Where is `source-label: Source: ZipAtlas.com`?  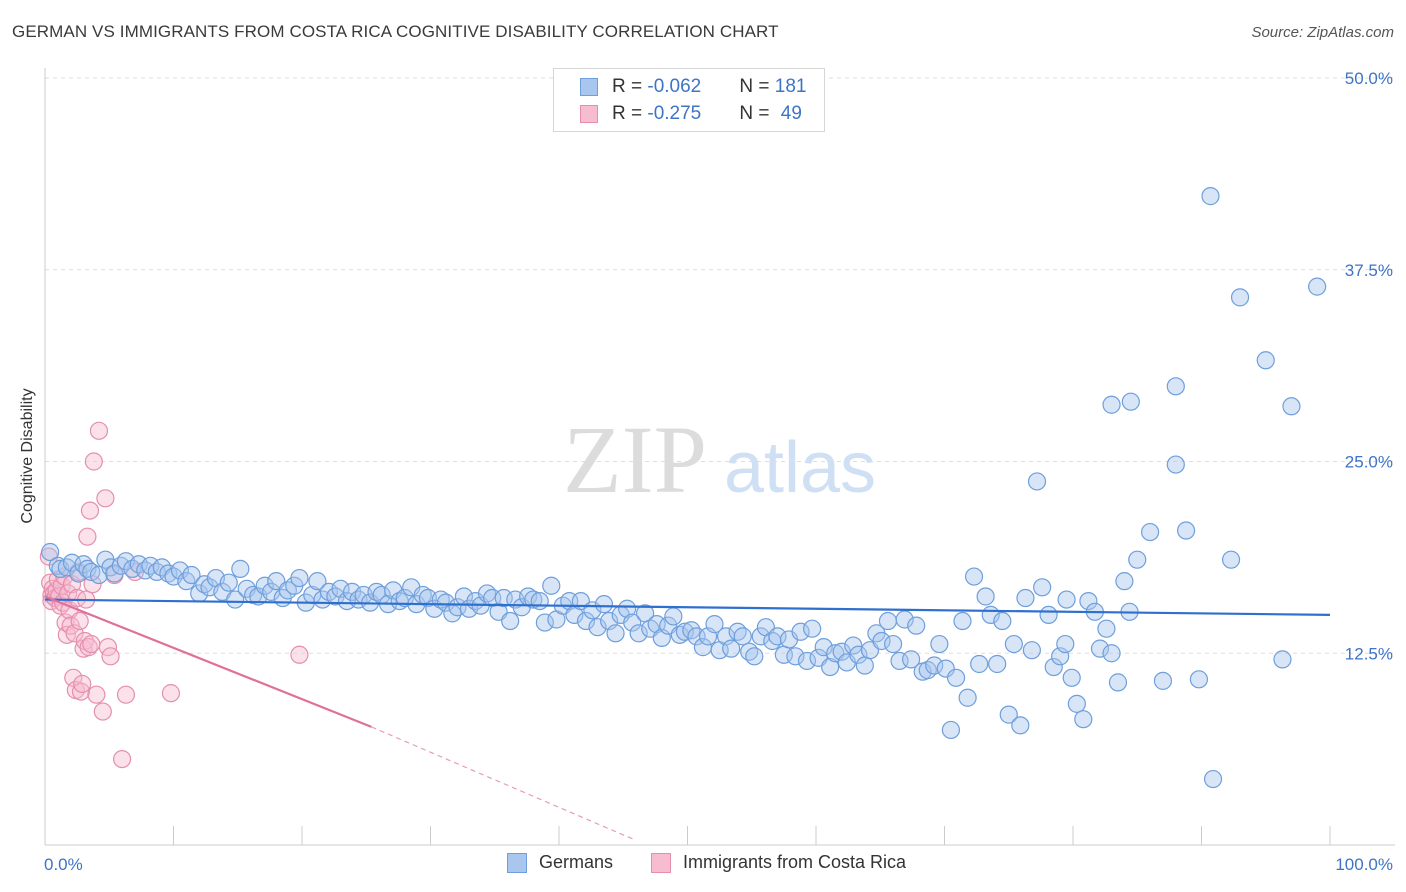 source-label: Source: ZipAtlas.com is located at coordinates (1322, 32).